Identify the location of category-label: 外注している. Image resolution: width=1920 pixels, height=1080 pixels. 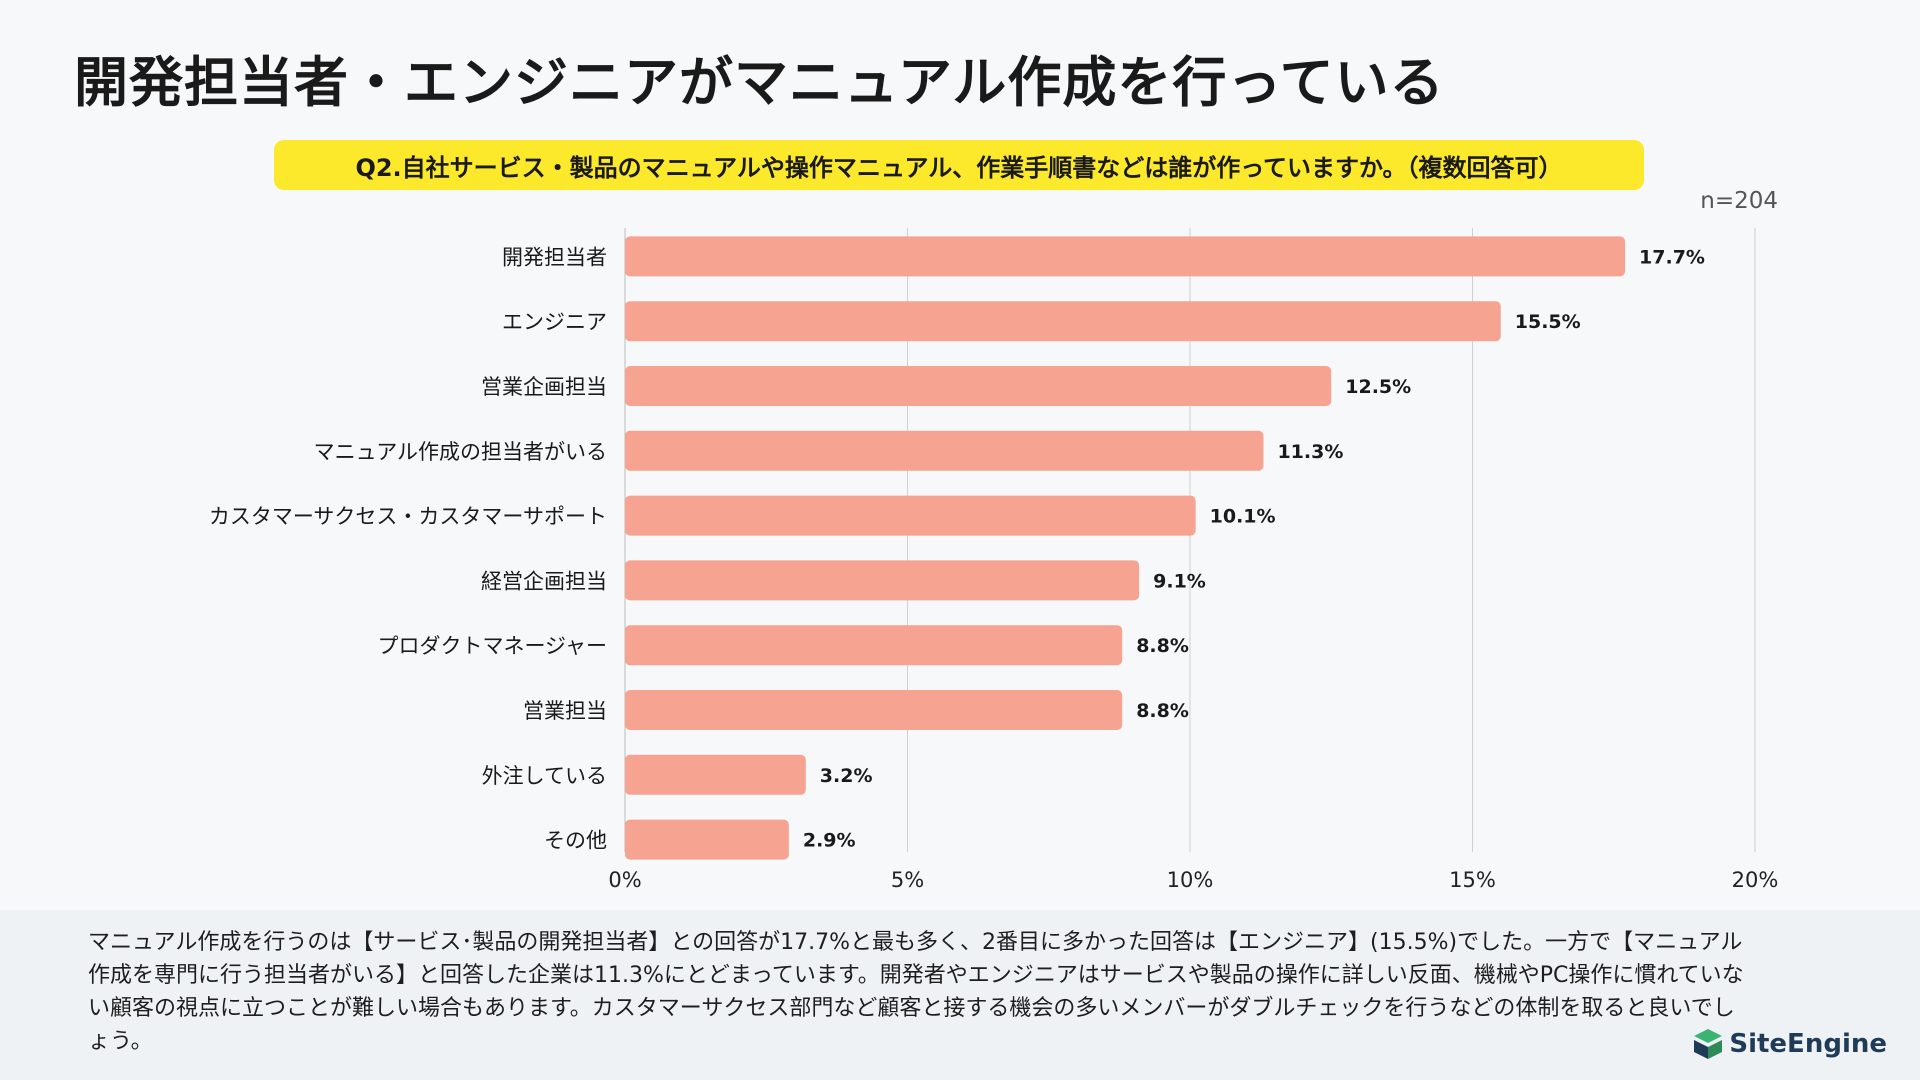
(544, 776).